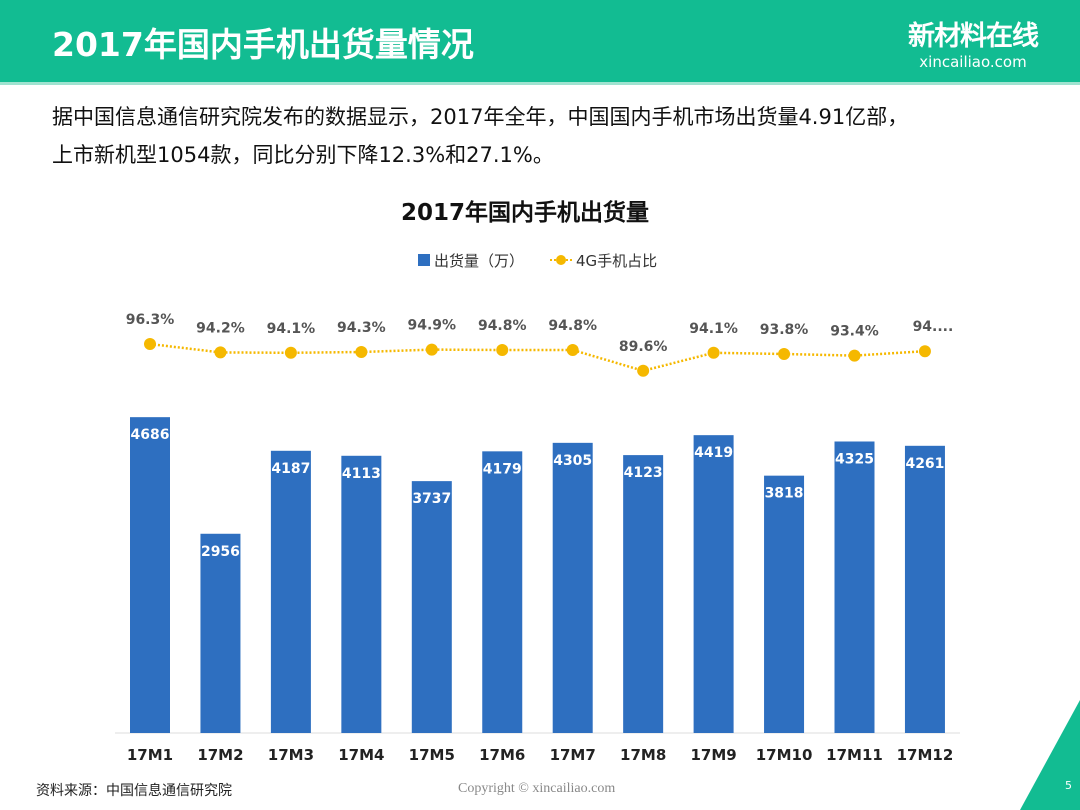  Describe the element at coordinates (134, 791) in the screenshot. I see `source-note: 资料来源：中国信息通信研究院` at that location.